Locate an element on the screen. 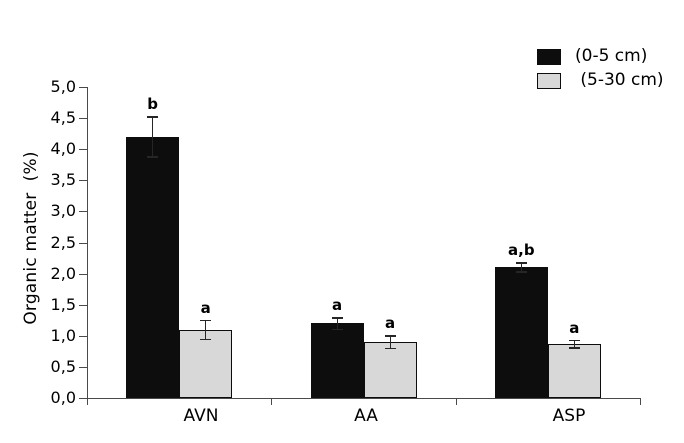 The height and width of the screenshot is (443, 684). bar-light-avn is located at coordinates (206, 363).